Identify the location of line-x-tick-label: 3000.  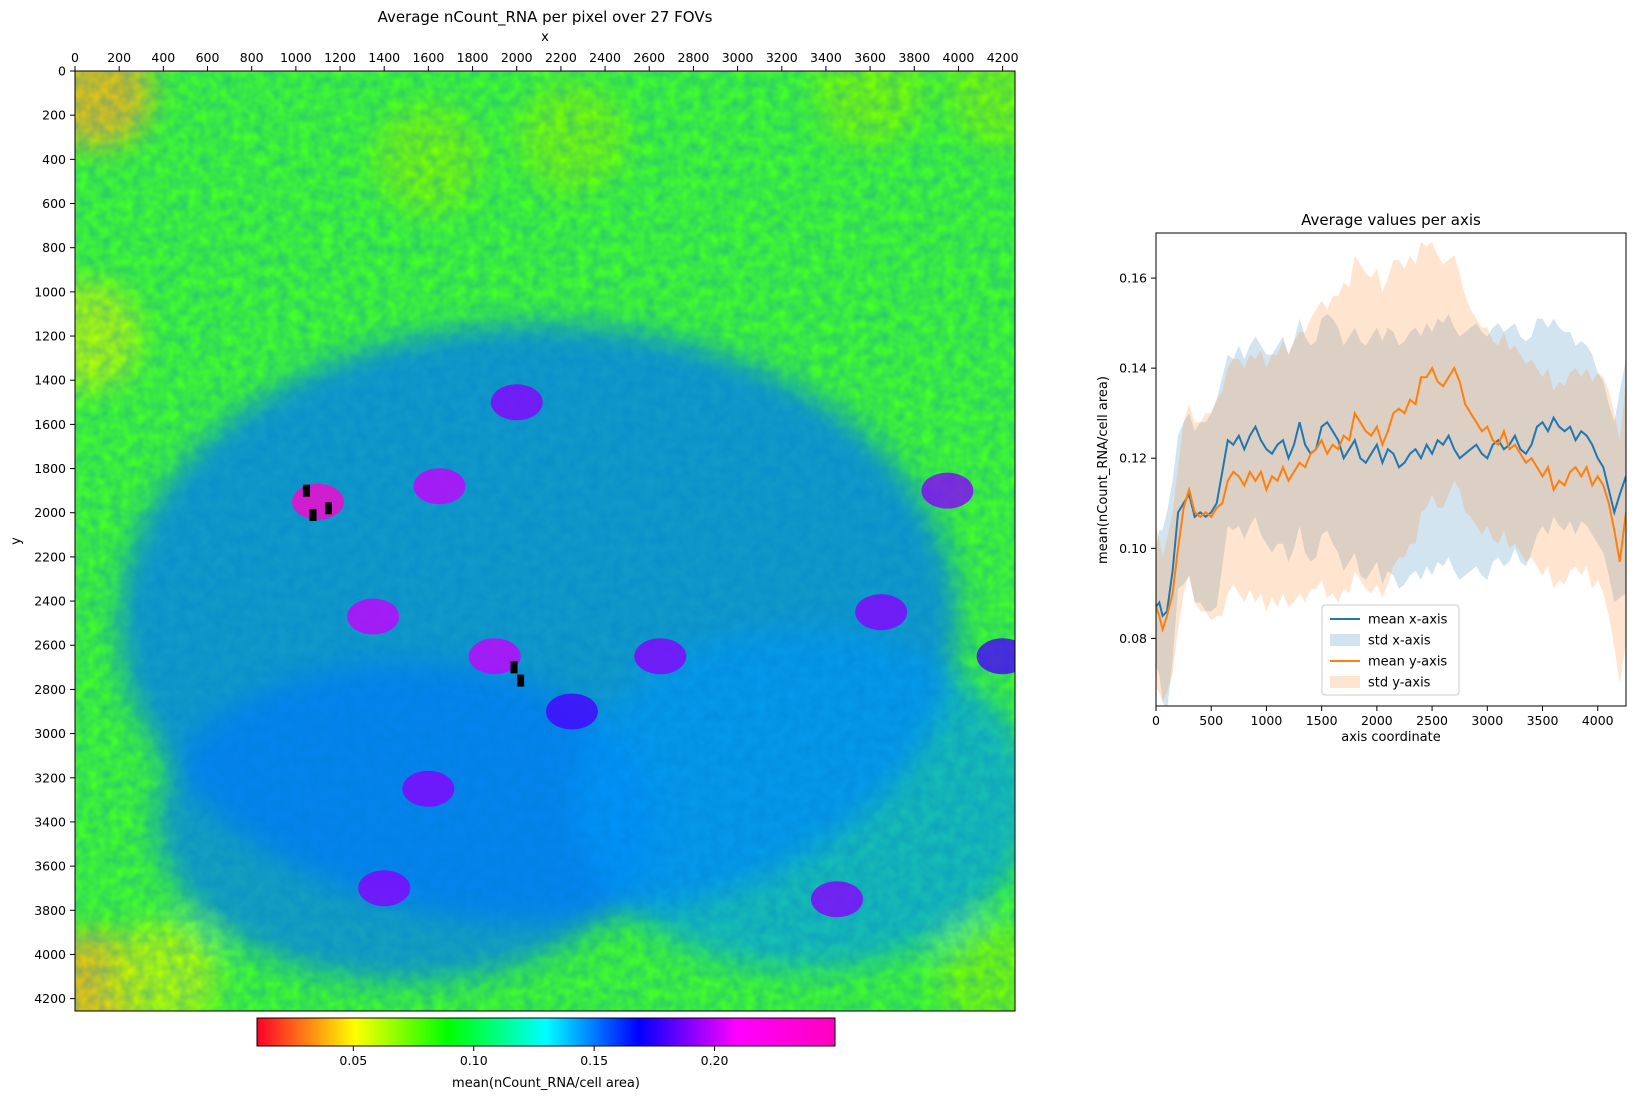
(1487, 720).